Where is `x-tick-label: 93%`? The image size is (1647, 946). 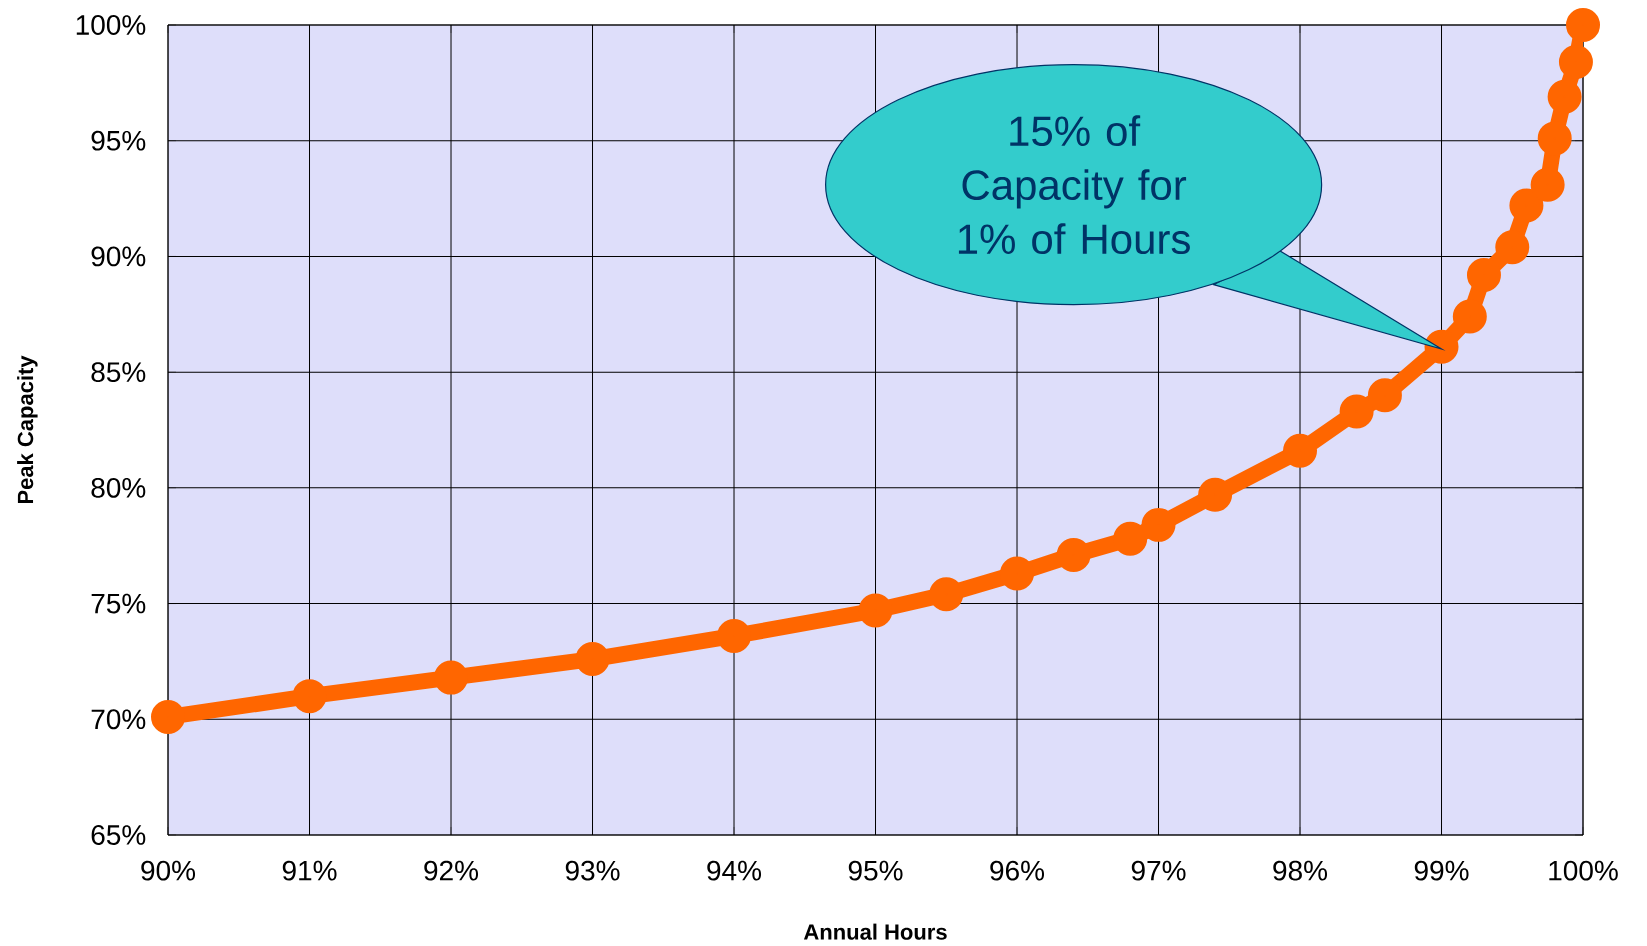
x-tick-label: 93% is located at coordinates (592, 870).